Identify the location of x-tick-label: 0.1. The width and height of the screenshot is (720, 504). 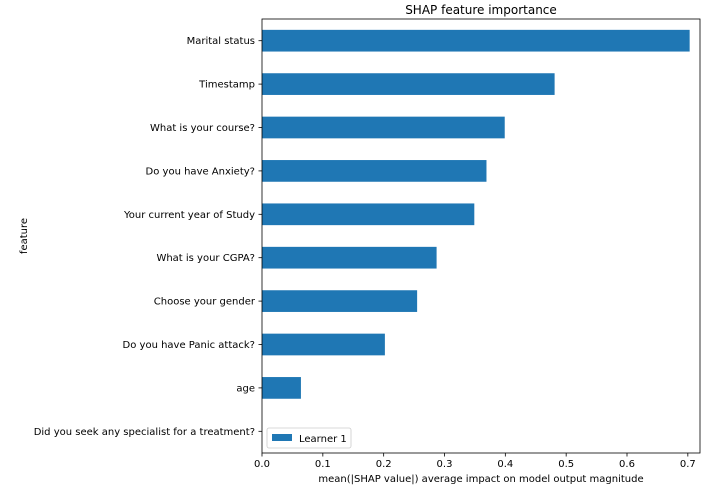
(323, 464).